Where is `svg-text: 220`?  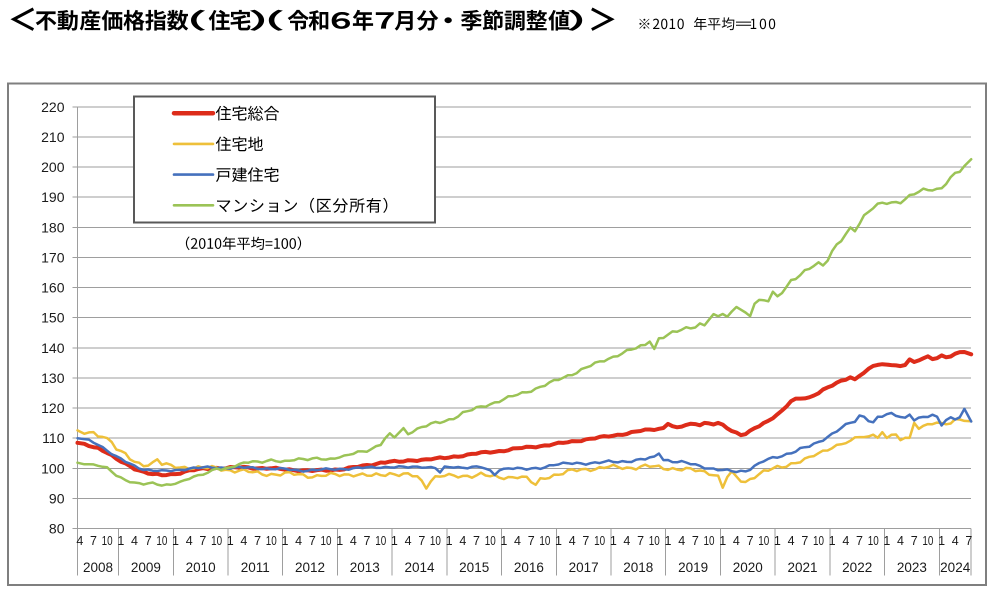
svg-text: 220 is located at coordinates (53, 107).